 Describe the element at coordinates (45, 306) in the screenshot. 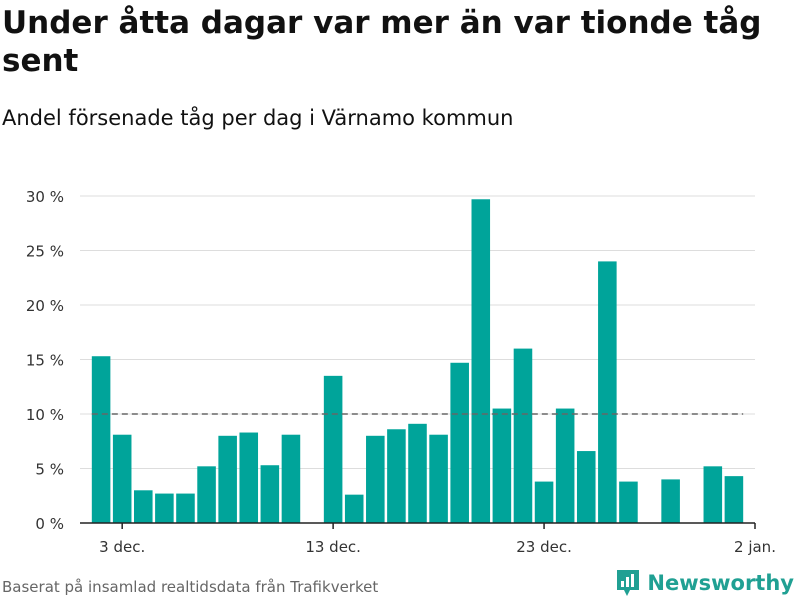

I see `y-tick-label: 20 %` at that location.